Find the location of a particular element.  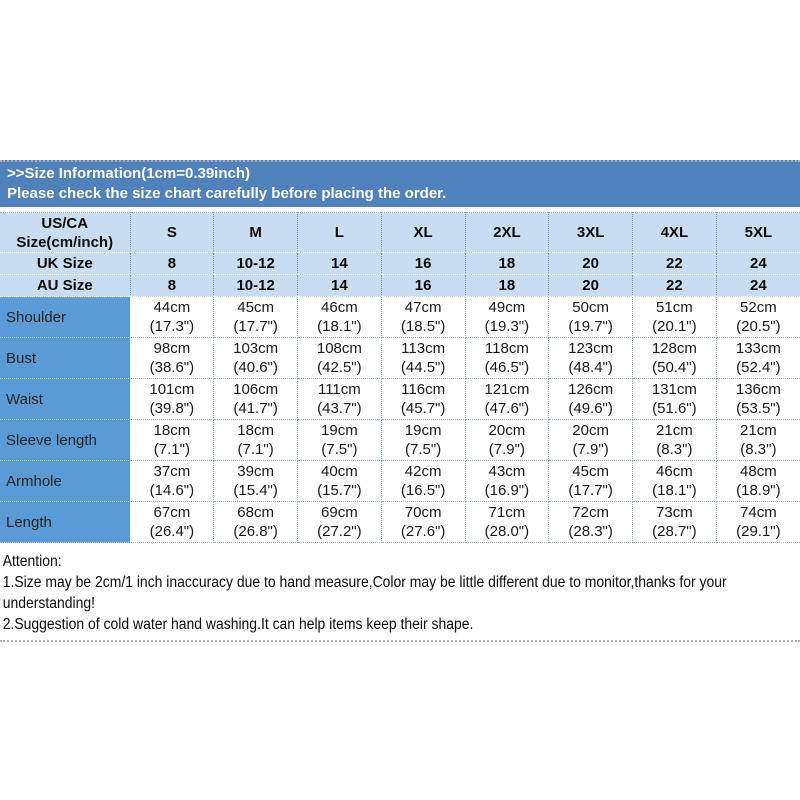

measurement-value: 74cm (29.1") is located at coordinates (758, 522).